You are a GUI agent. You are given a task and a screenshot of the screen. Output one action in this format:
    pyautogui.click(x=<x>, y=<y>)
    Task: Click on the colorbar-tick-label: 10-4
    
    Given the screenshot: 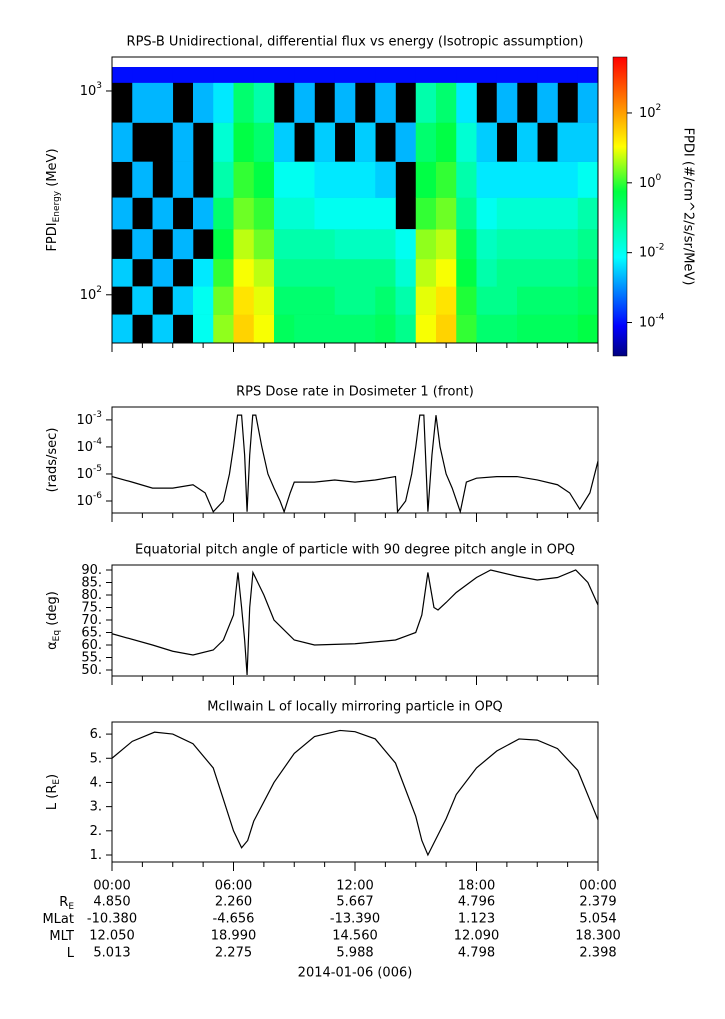 What is the action you would take?
    pyautogui.click(x=652, y=321)
    